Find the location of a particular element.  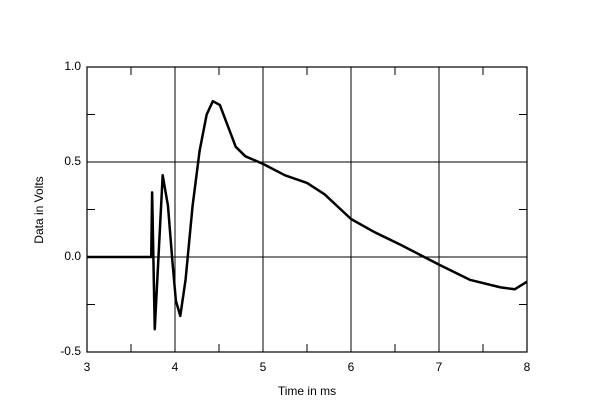

y-tick-label: -0.5 is located at coordinates (70, 351).